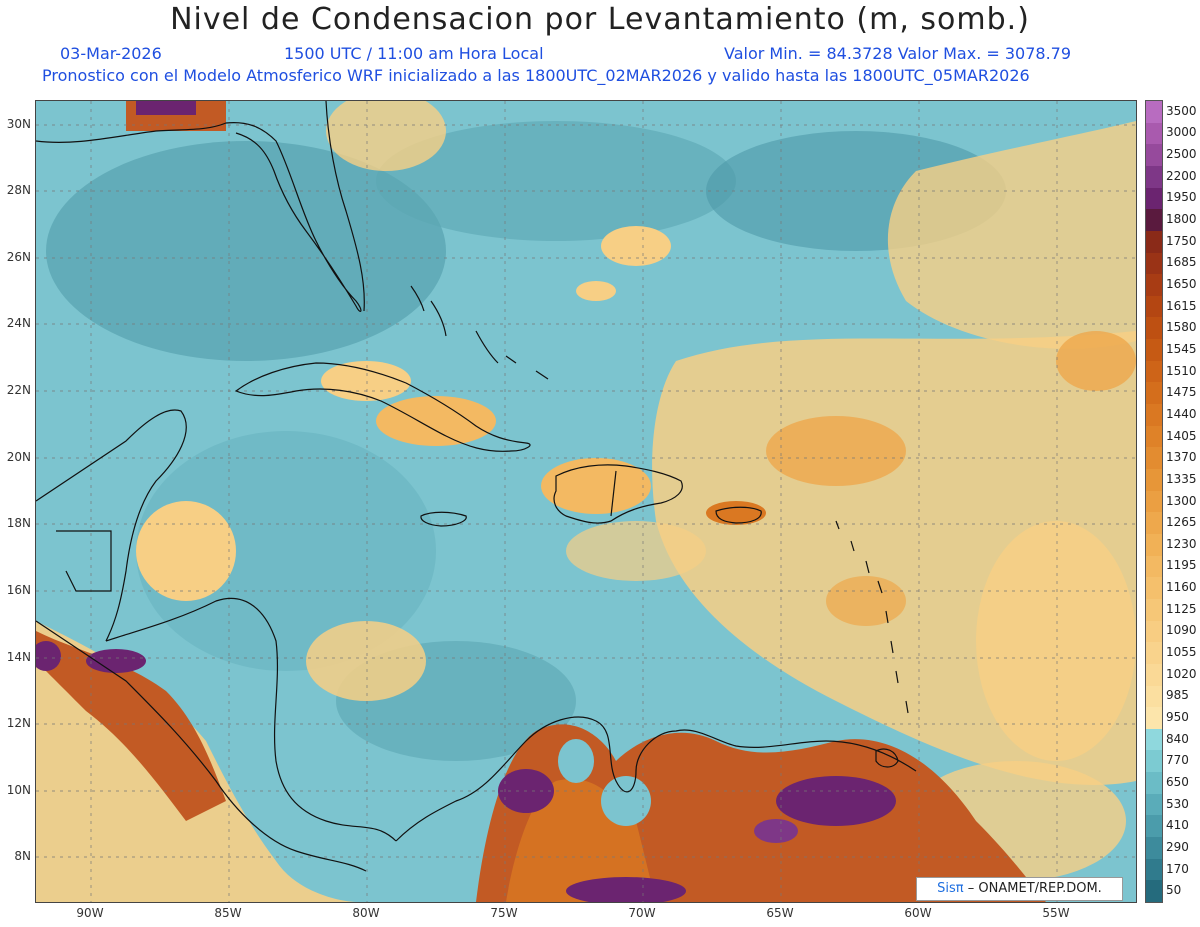 Image resolution: width=1200 pixels, height=927 pixels. I want to click on colorbar-label: 1950, so click(1181, 197).